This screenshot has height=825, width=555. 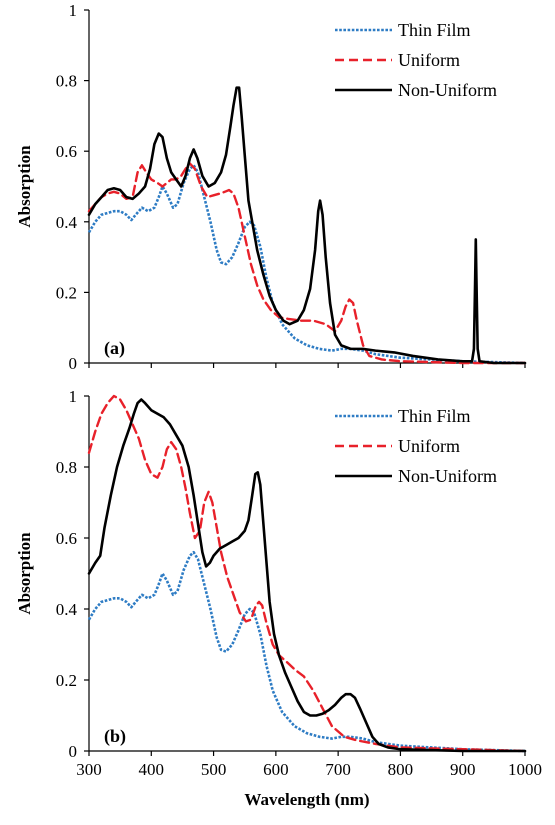 I want to click on x-tick-label: 900, so click(x=463, y=769).